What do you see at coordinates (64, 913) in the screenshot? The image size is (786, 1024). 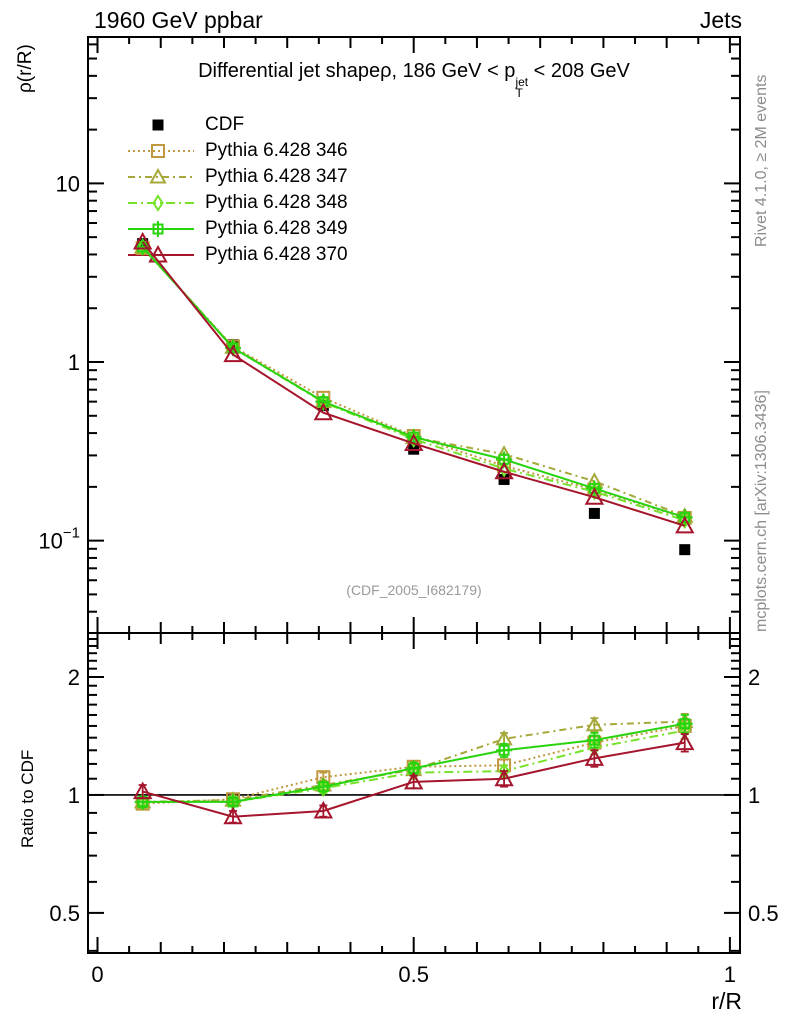 I see `y-tick-label-ratio-left: 0.5` at bounding box center [64, 913].